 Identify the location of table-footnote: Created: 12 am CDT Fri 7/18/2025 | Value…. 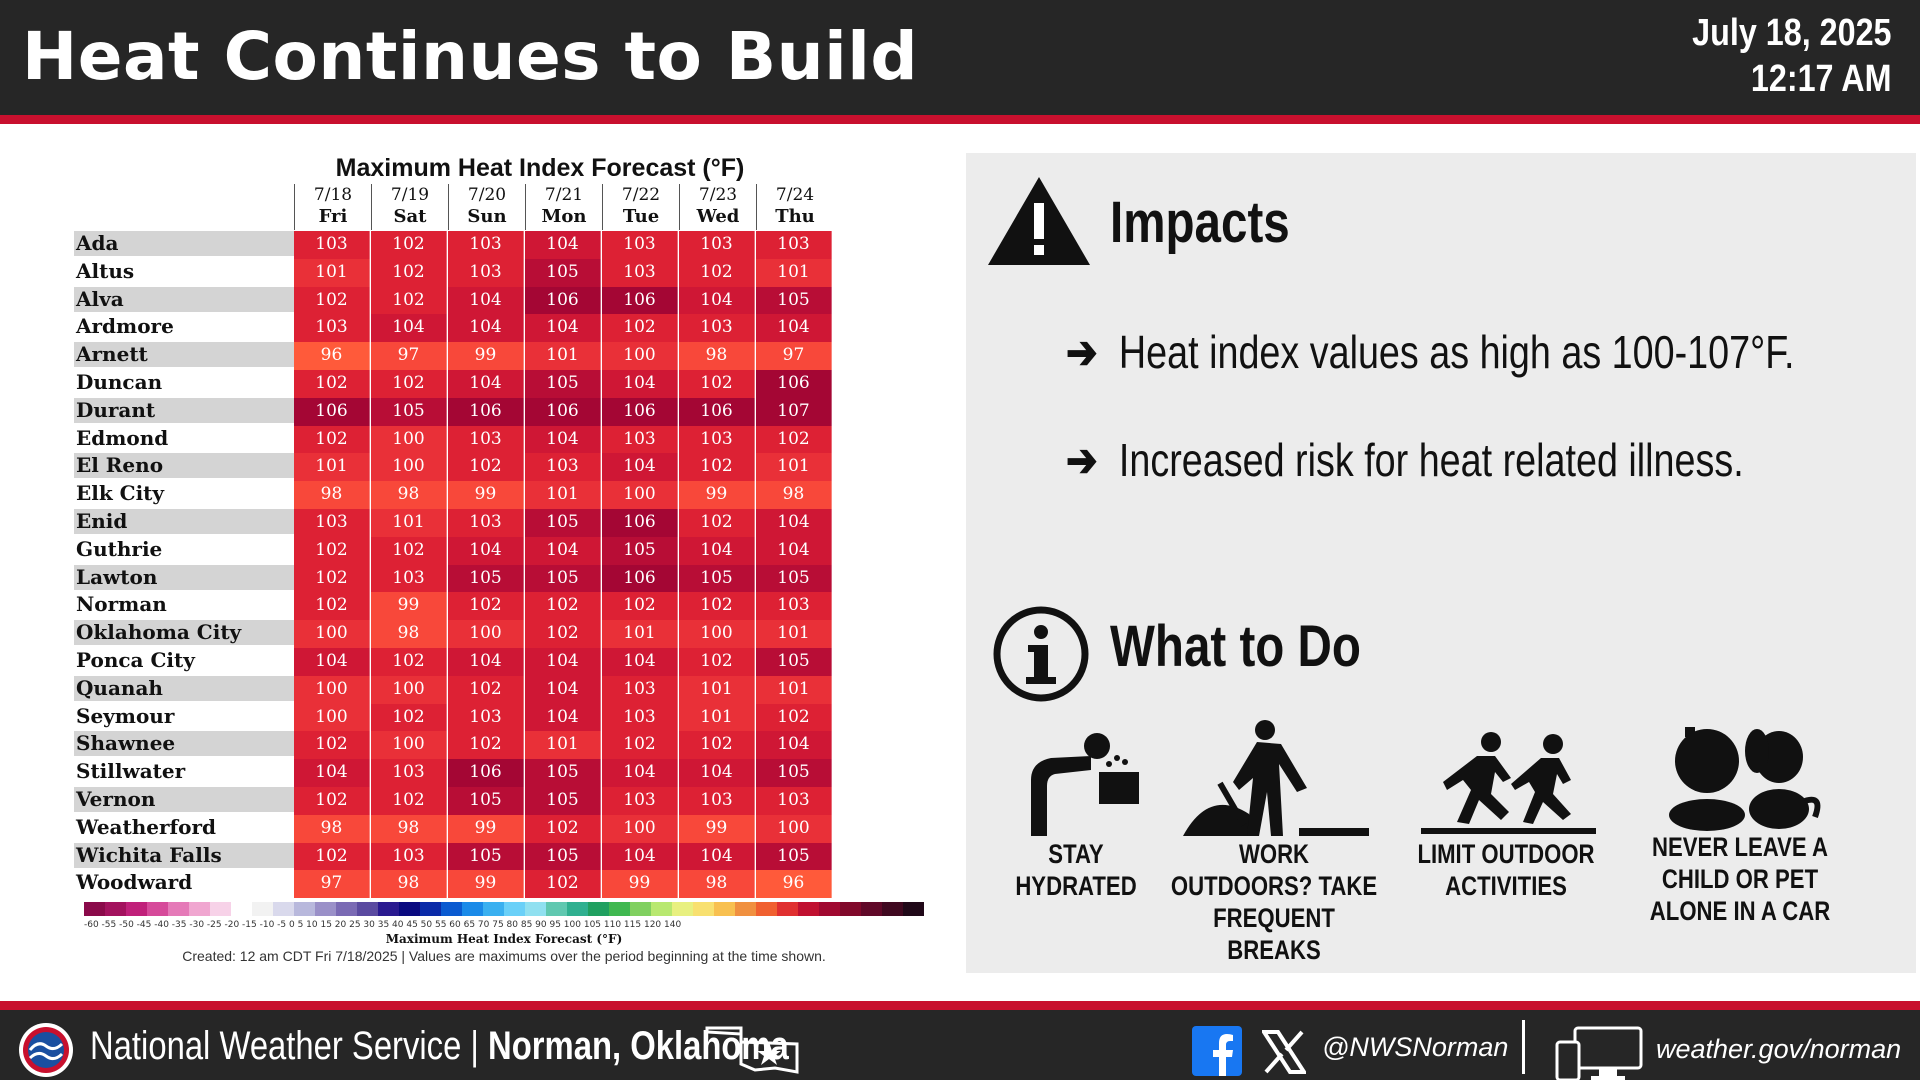
(504, 956).